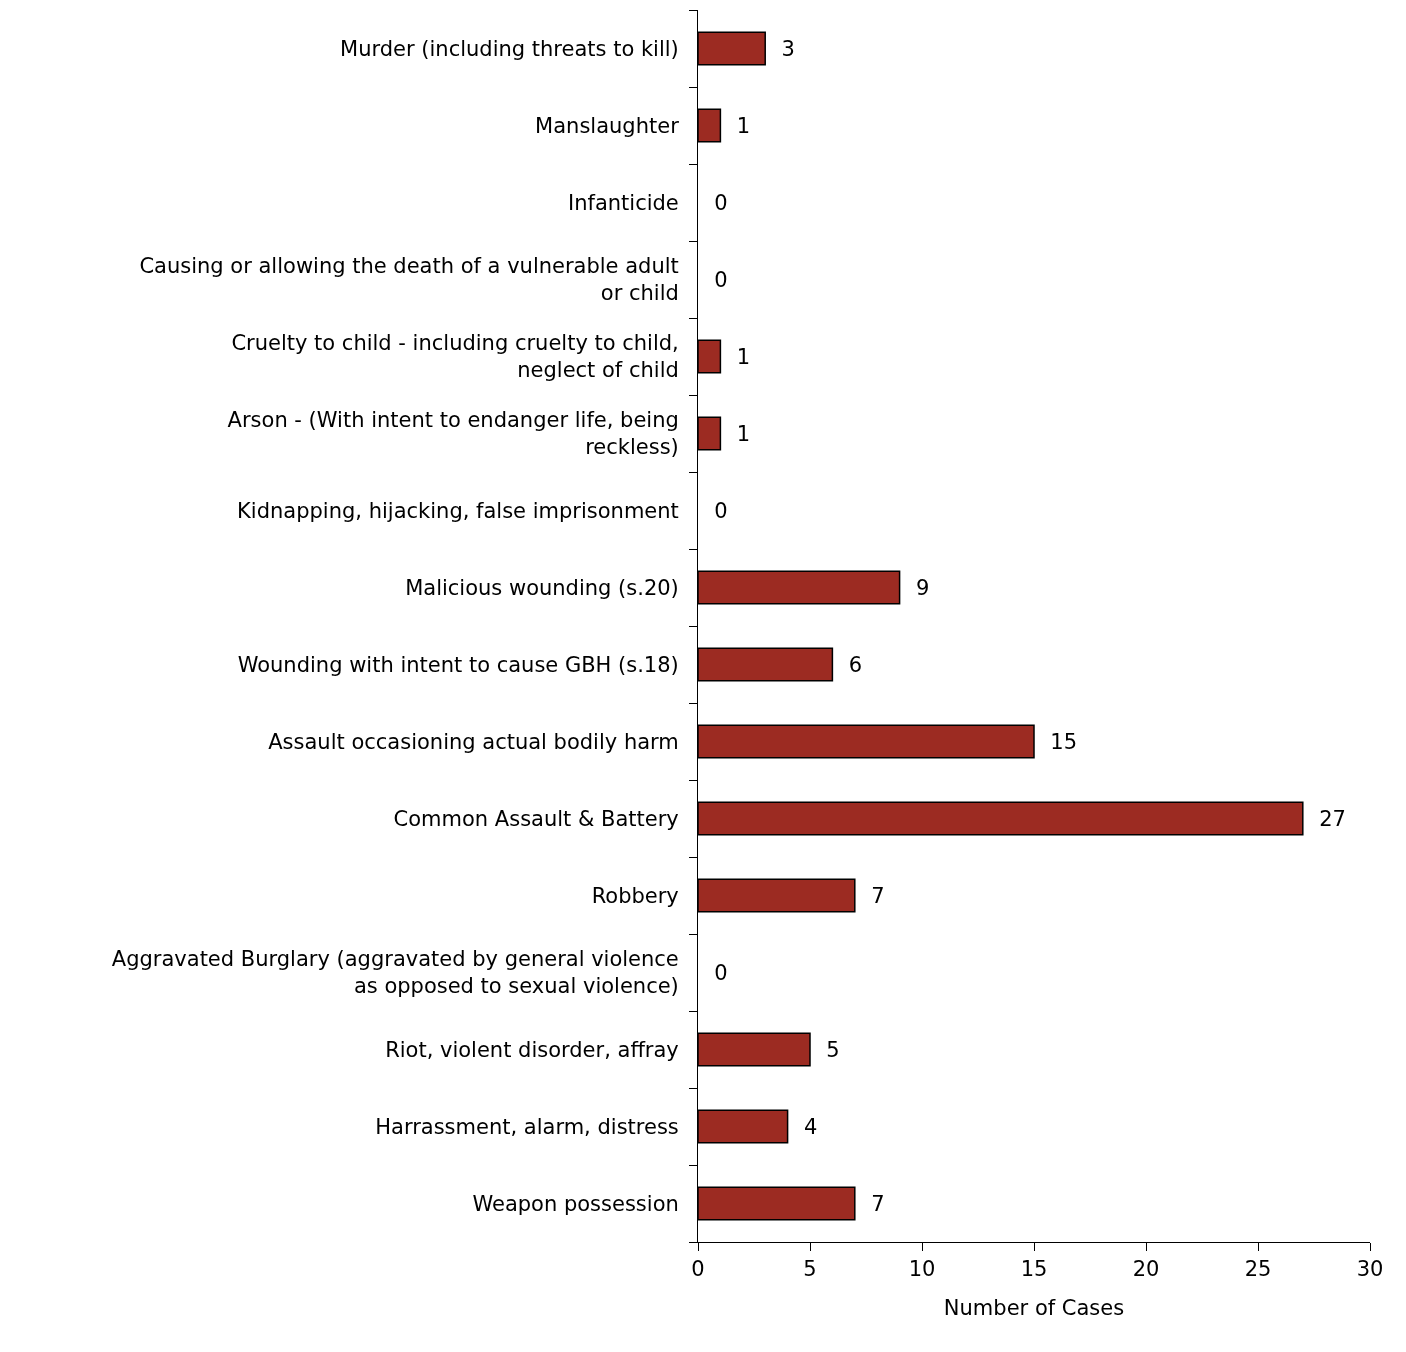 The width and height of the screenshot is (1406, 1352). Describe the element at coordinates (849, 664) in the screenshot. I see `data-label: 6` at that location.